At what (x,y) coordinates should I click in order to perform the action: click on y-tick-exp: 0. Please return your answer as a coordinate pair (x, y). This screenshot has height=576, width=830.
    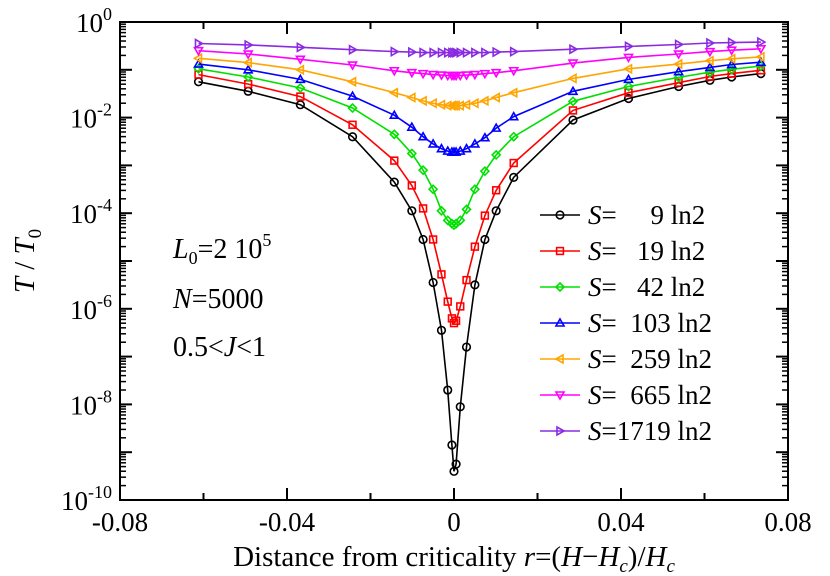
    Looking at the image, I should click on (107, 14).